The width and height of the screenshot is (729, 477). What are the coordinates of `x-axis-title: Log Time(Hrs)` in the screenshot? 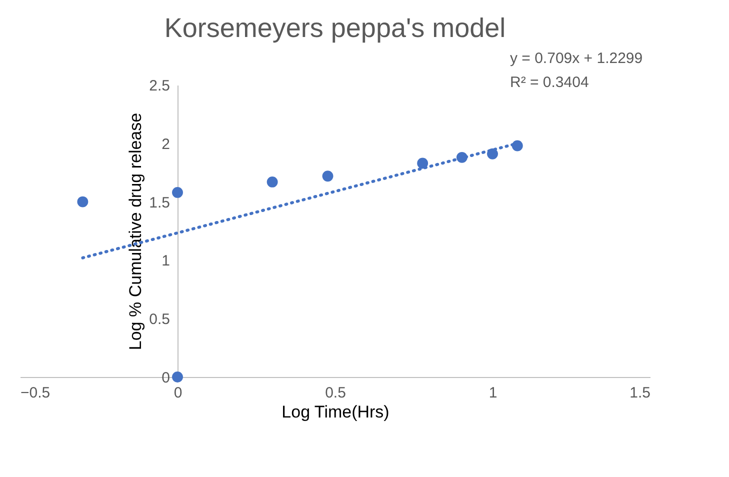 It's located at (336, 412).